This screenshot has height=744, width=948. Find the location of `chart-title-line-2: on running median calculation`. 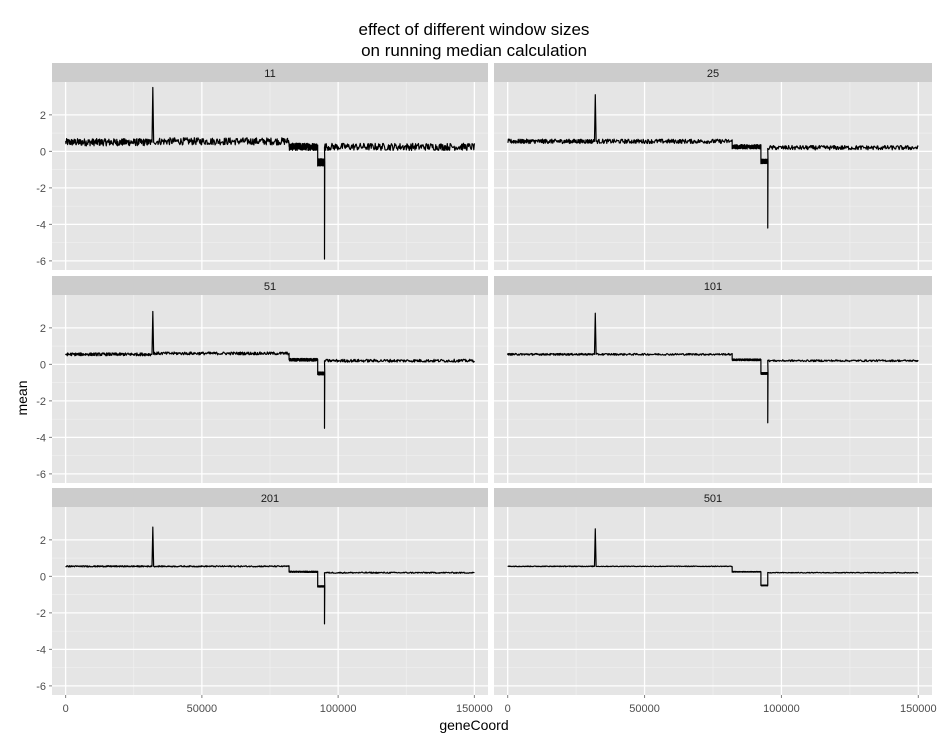

chart-title-line-2: on running median calculation is located at coordinates (474, 50).